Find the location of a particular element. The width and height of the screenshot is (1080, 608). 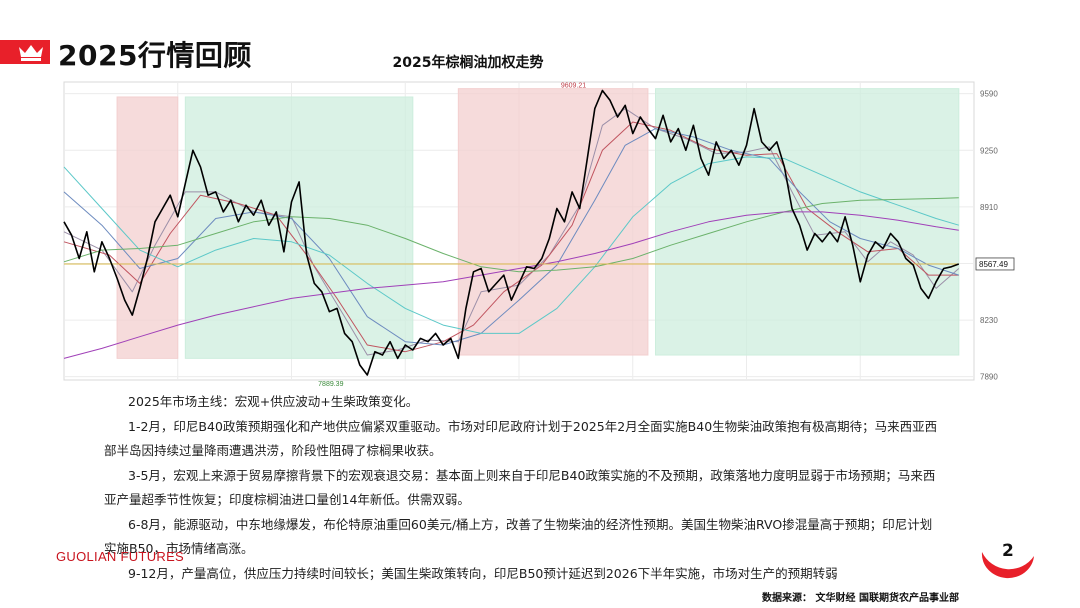

brand-logo-text: GUOLIAN FUTURES is located at coordinates (120, 556).